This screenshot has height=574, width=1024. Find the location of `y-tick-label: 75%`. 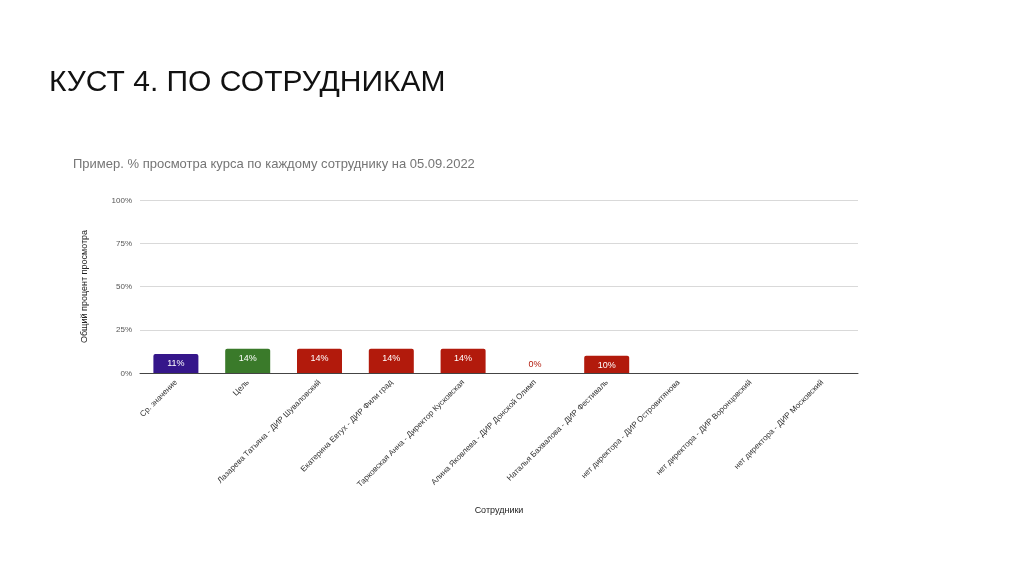

y-tick-label: 75% is located at coordinates (123, 243).